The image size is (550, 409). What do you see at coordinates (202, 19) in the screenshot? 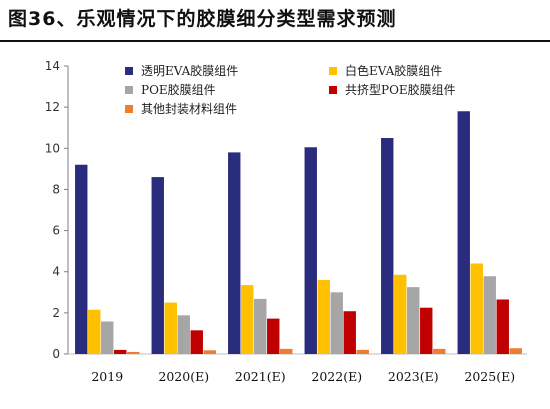
I see `page-title: 图36、乐观情况下的胶膜细分类型需求预测` at bounding box center [202, 19].